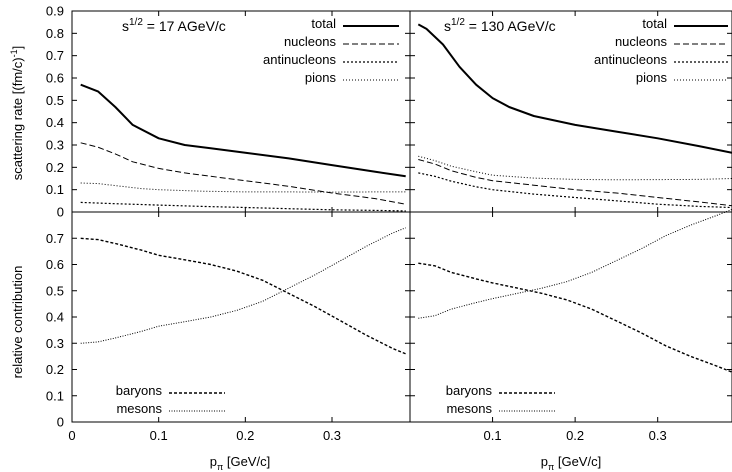 This screenshot has width=732, height=472. What do you see at coordinates (17, 322) in the screenshot?
I see `y-axis-label-bottom: relative contribution` at bounding box center [17, 322].